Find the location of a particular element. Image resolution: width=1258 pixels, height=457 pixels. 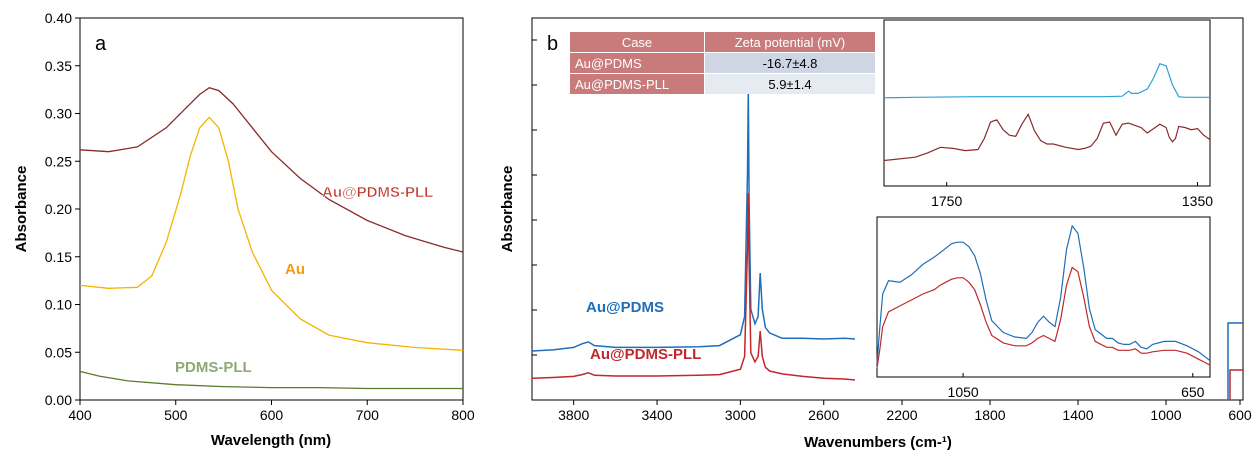

y-tick-label: 0.25 is located at coordinates (58, 161).